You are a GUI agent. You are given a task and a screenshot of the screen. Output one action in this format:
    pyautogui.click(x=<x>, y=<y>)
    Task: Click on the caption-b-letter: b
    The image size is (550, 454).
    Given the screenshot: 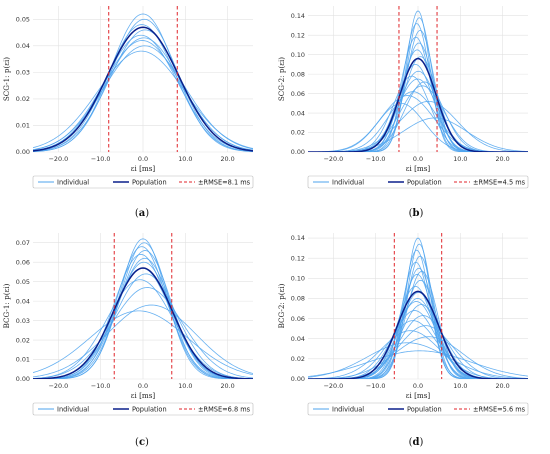 What is the action you would take?
    pyautogui.click(x=416, y=213)
    